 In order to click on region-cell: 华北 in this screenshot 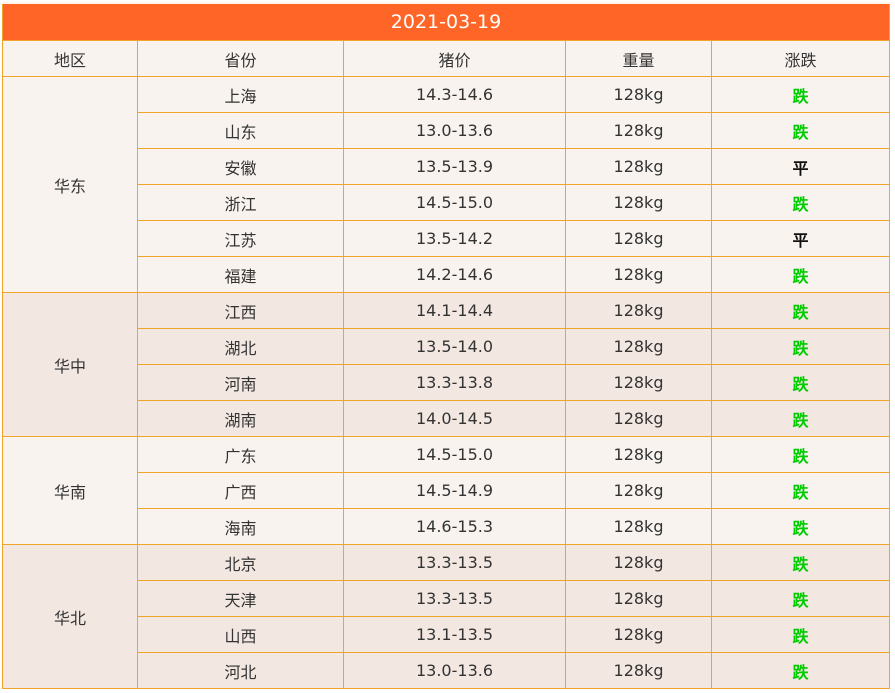, I will do `click(70, 616)`.